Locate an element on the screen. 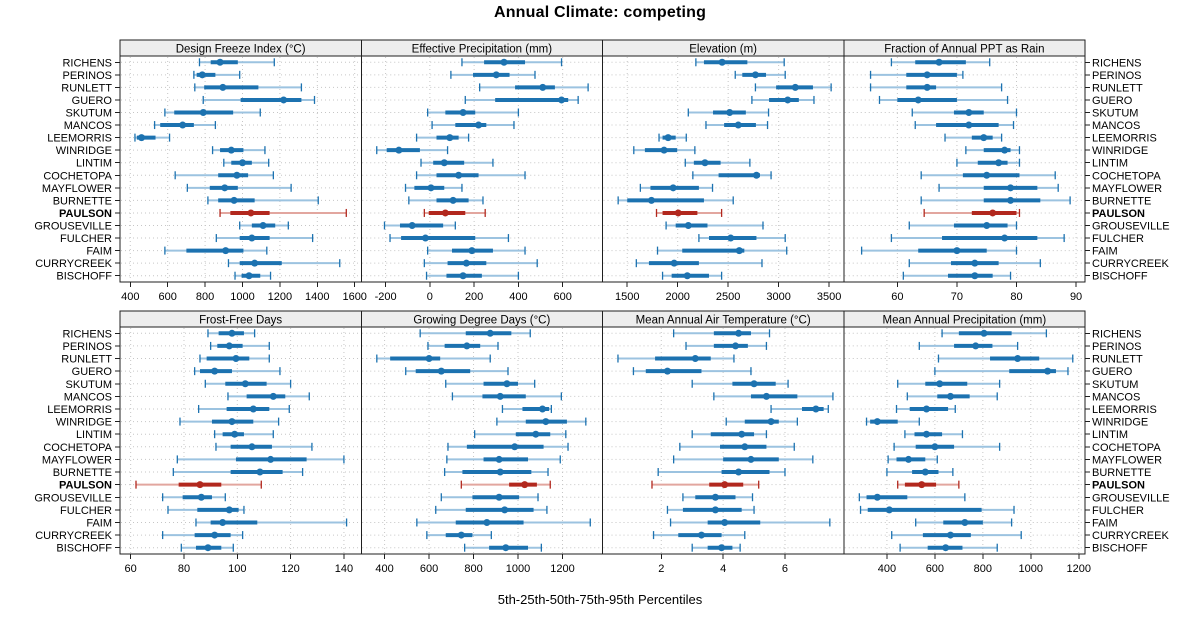 This screenshot has width=1200, height=625. station-label-right: FAIM is located at coordinates (1105, 252).